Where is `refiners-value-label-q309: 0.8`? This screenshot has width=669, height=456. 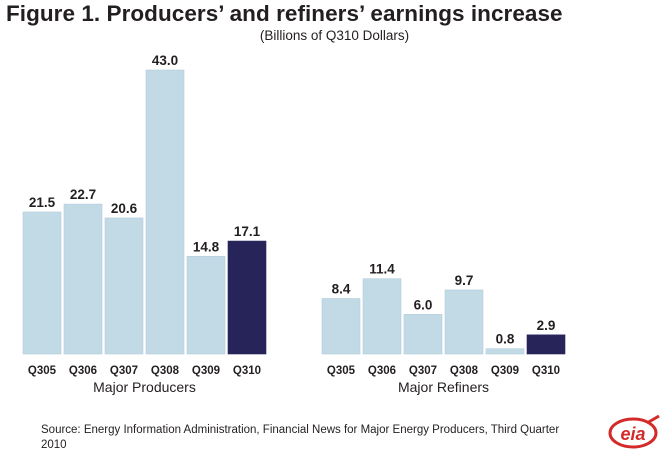 refiners-value-label-q309: 0.8 is located at coordinates (505, 339).